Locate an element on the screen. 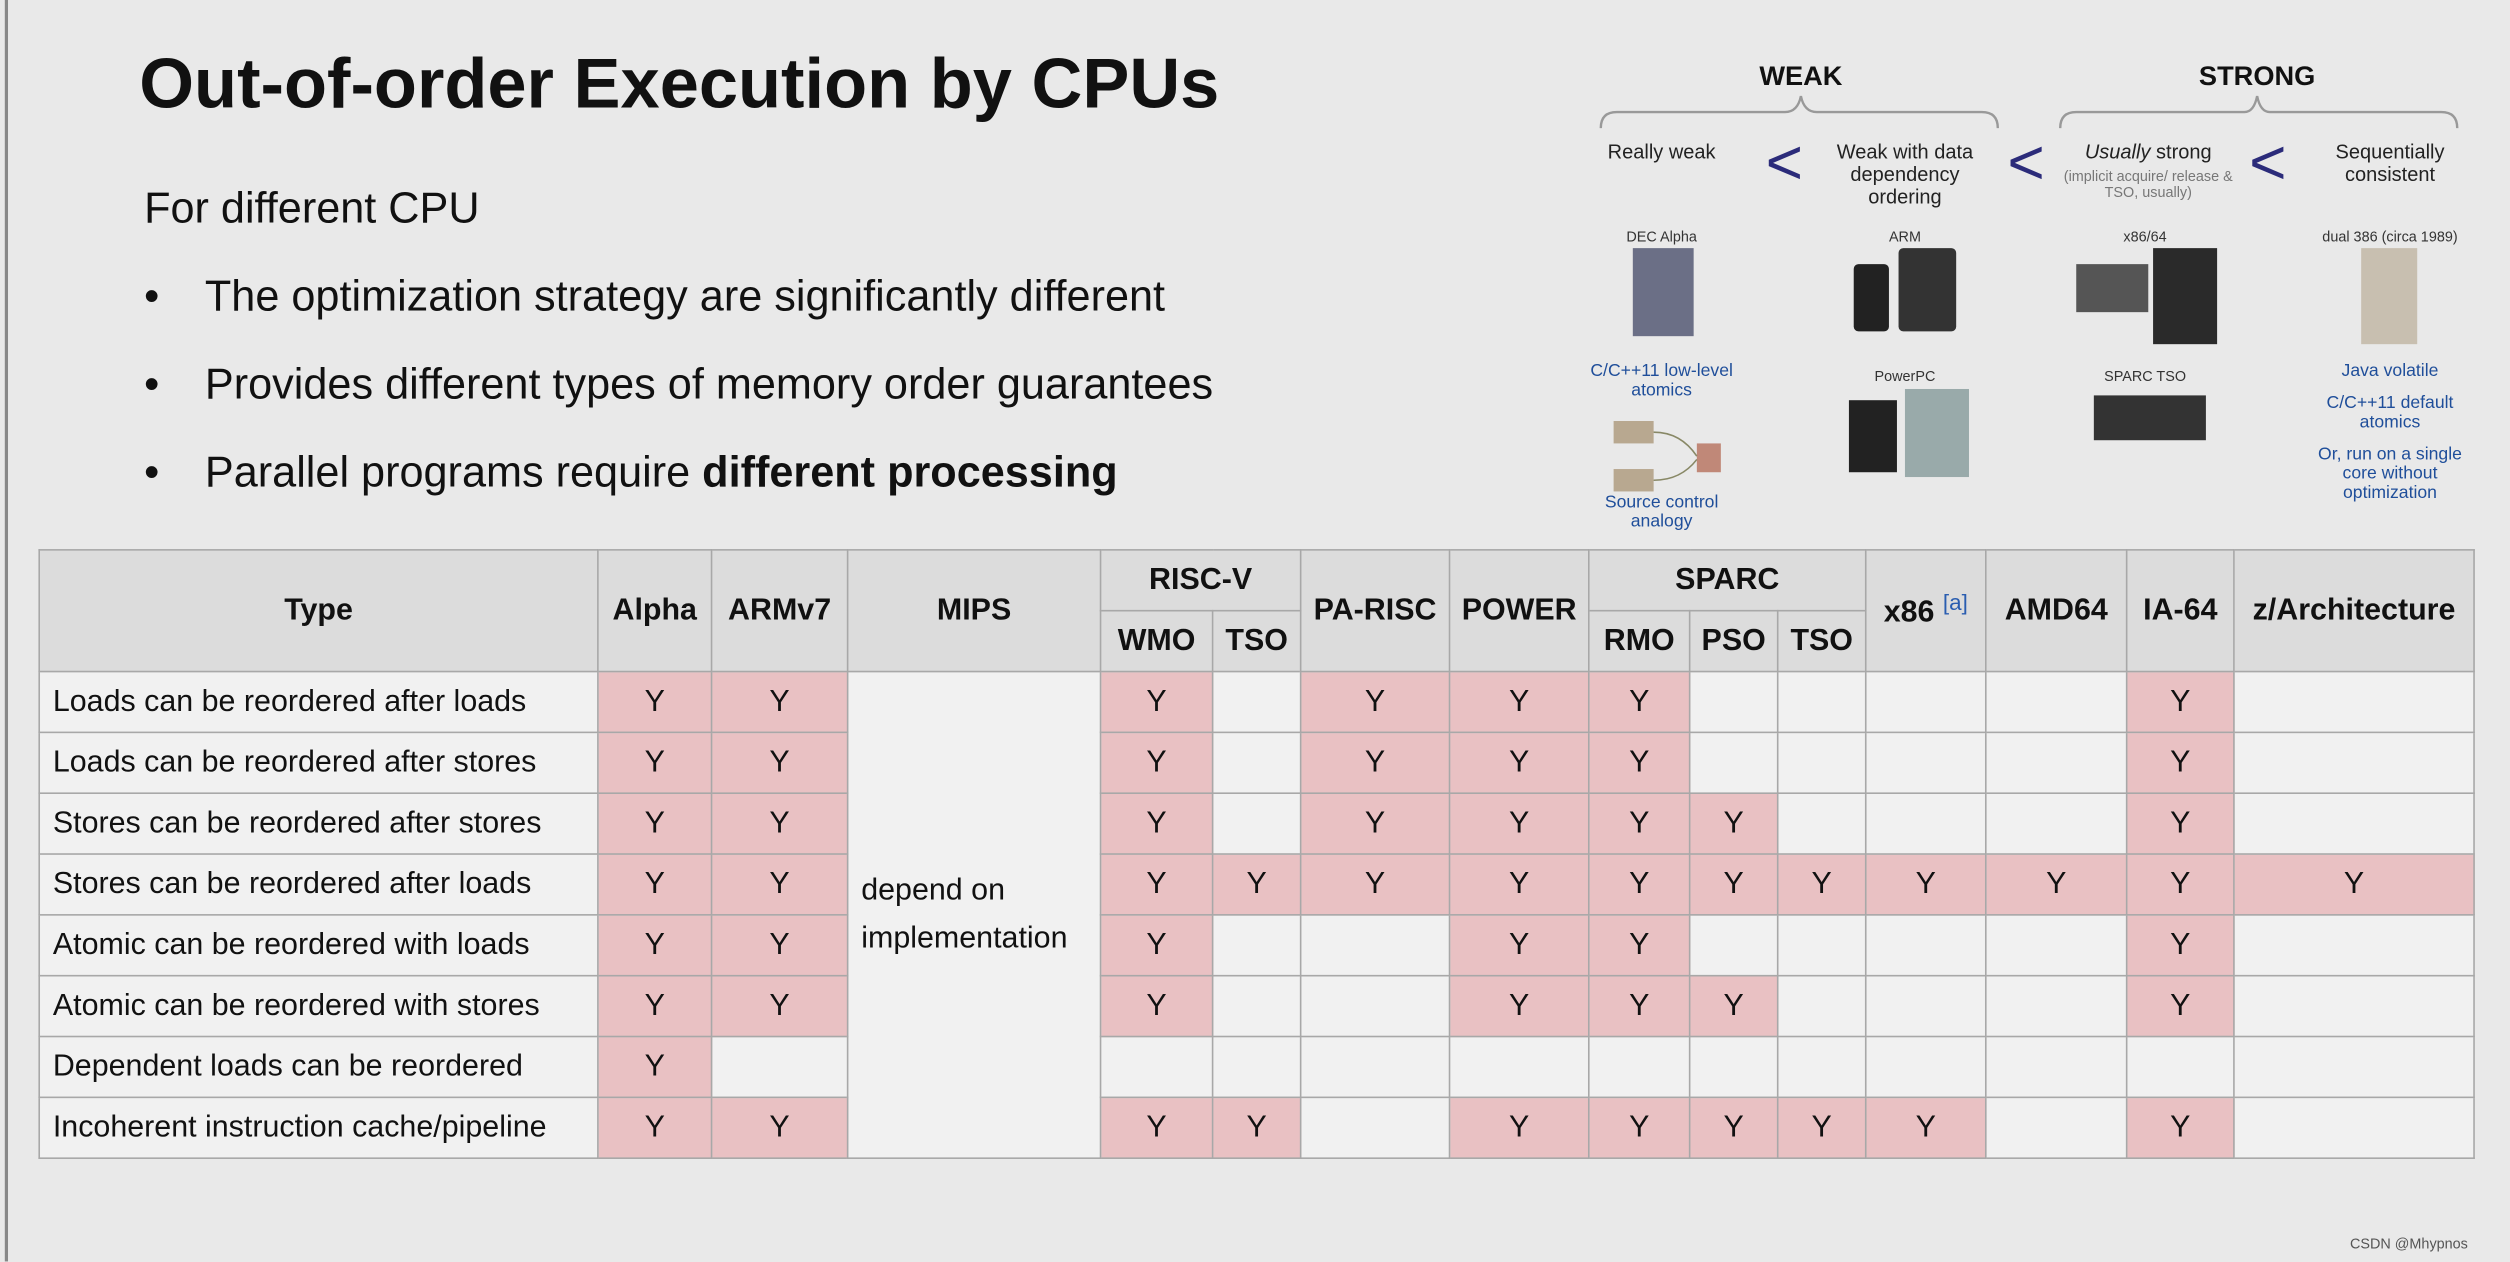 The width and height of the screenshot is (2510, 1262). header-label: AMD64 is located at coordinates (2056, 610).